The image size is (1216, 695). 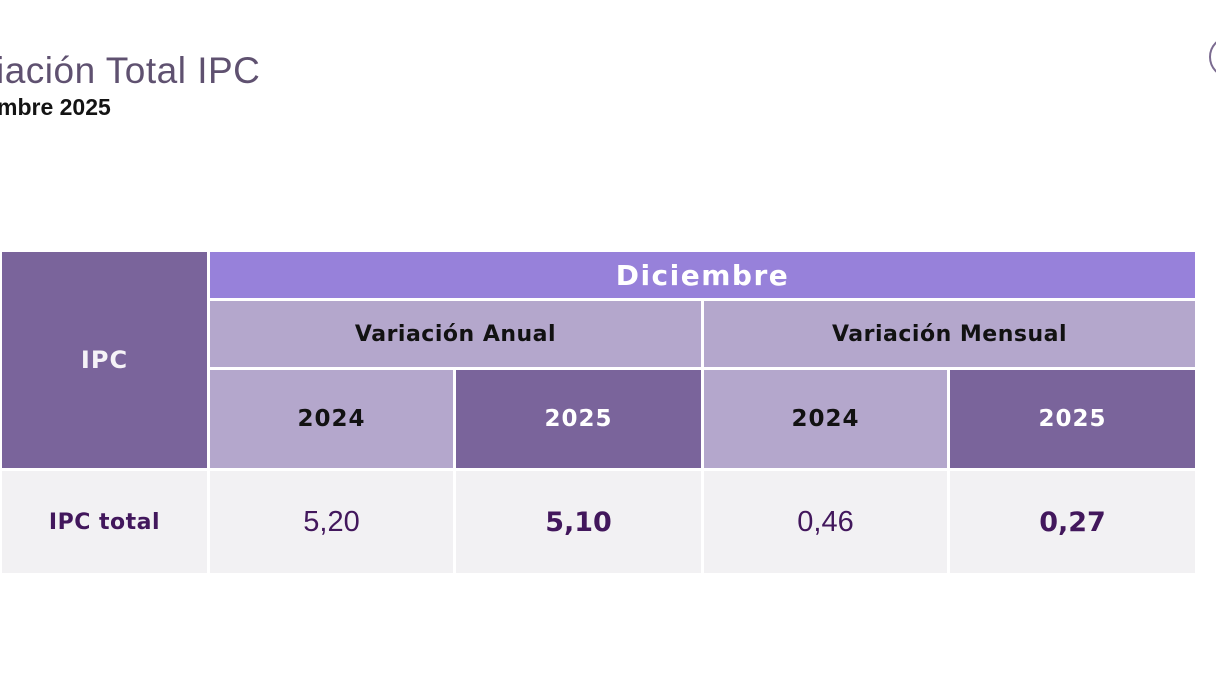 I want to click on table-year-header-monthly-2024: 2024, so click(x=825, y=419).